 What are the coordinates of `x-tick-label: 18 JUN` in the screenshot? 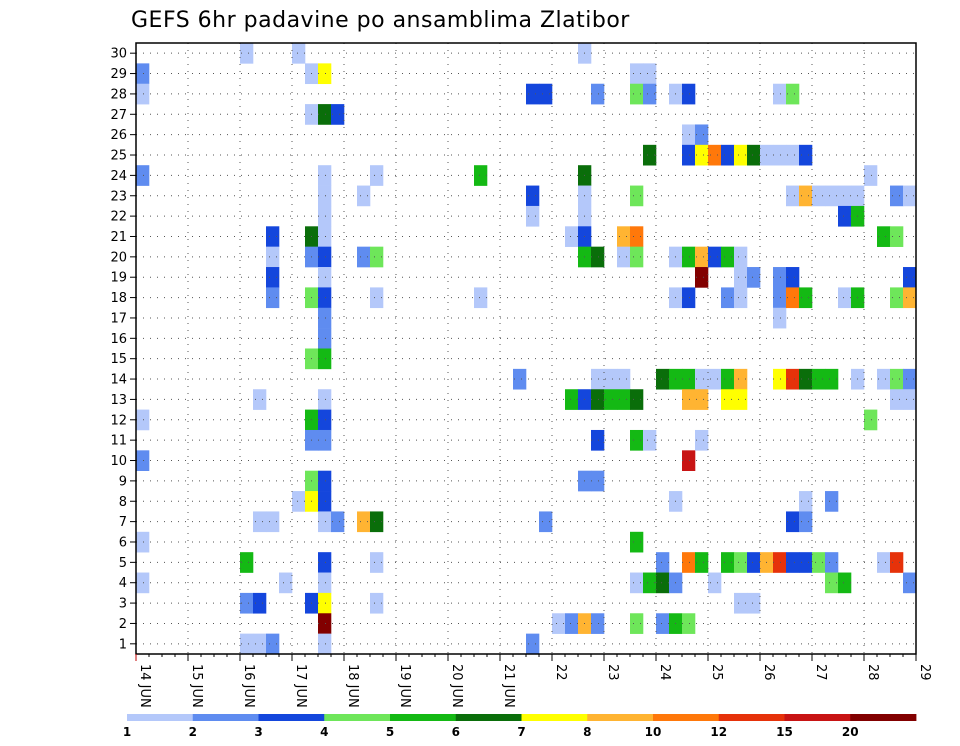 It's located at (352, 686).